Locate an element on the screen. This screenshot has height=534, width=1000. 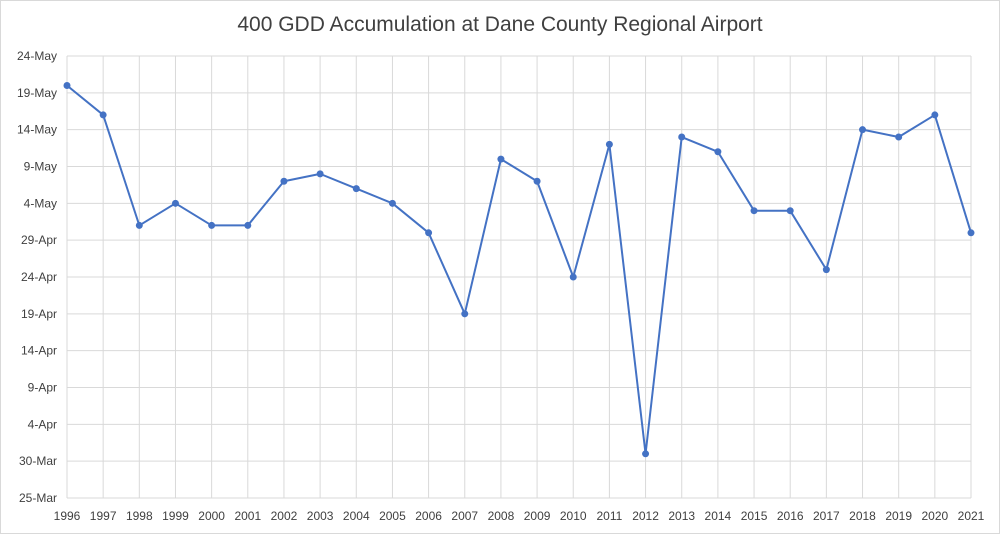
y-tick-label: 24-May is located at coordinates (37, 56).